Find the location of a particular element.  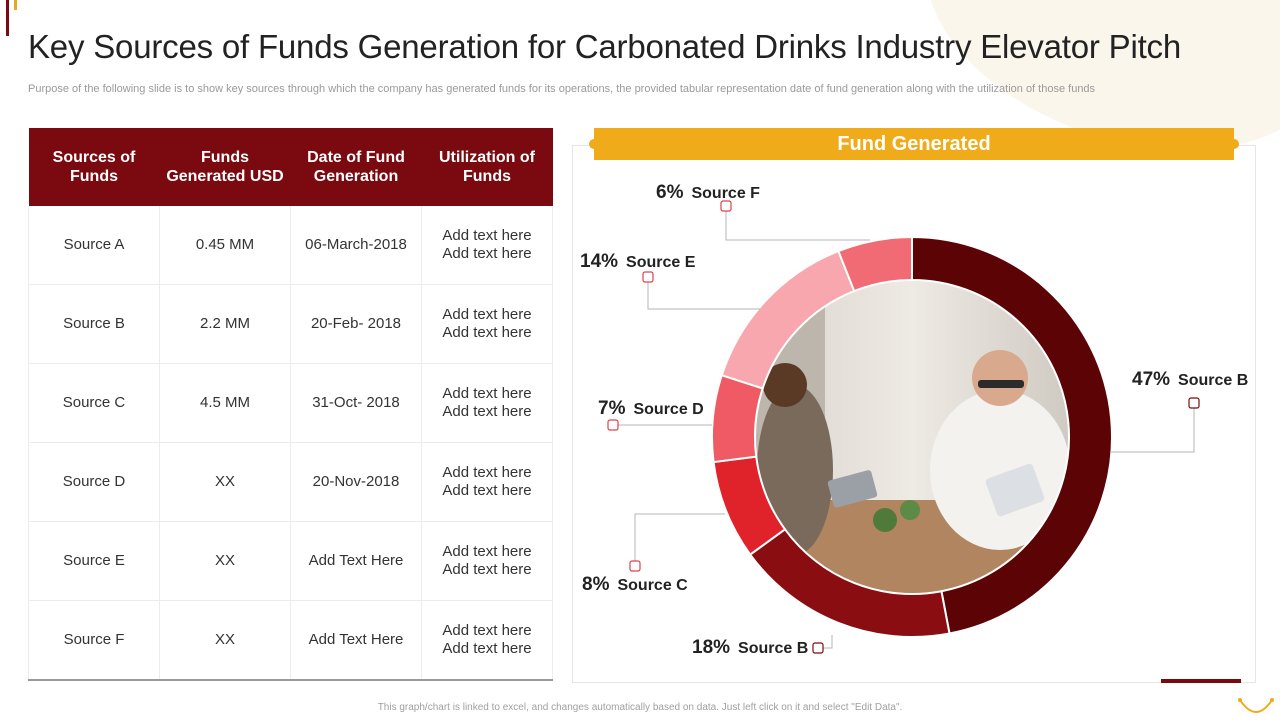

header-funds: Funds Generated USD is located at coordinates (225, 167).